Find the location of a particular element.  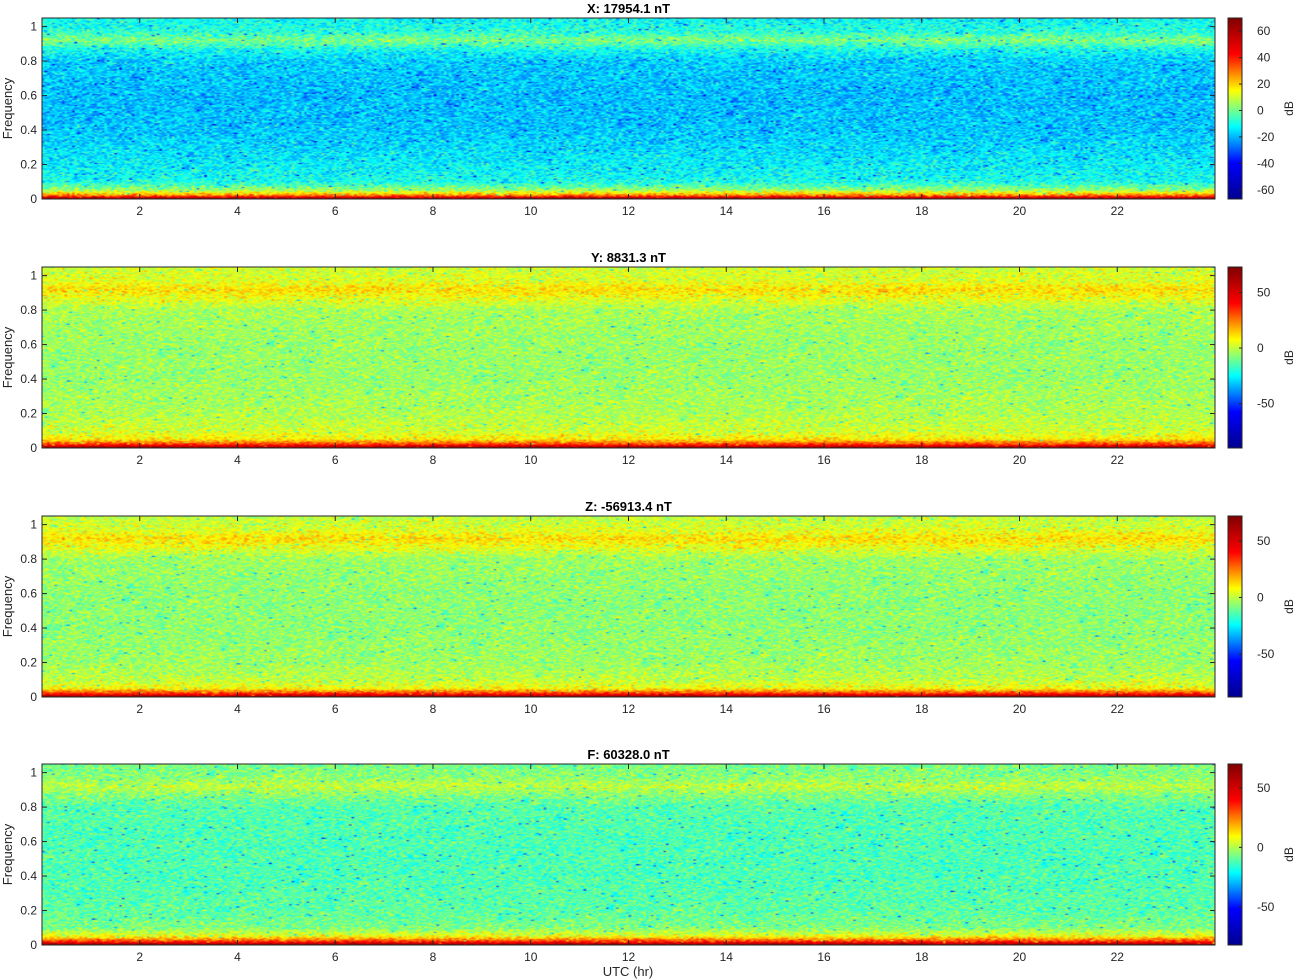

x-axis-label: UTC (hr) is located at coordinates (628, 971).